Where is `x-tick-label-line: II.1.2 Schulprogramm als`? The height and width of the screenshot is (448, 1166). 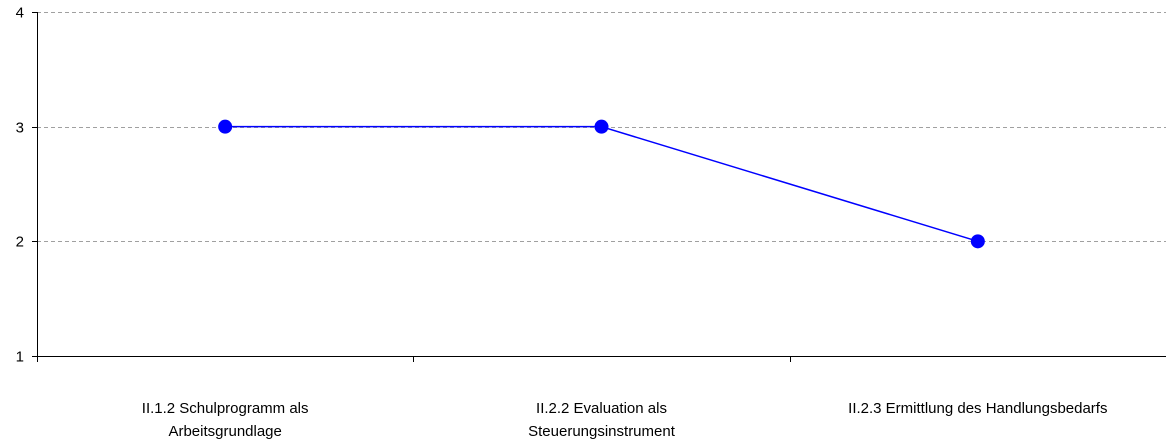
x-tick-label-line: II.1.2 Schulprogramm als is located at coordinates (225, 408).